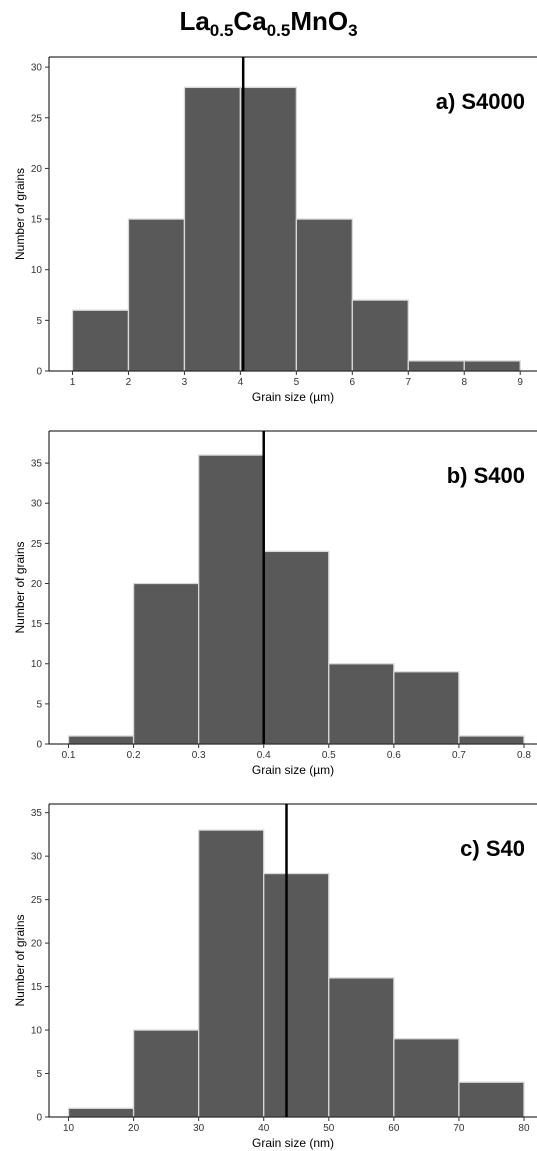  Describe the element at coordinates (129, 382) in the screenshot. I see `x-tick-label: 2` at that location.